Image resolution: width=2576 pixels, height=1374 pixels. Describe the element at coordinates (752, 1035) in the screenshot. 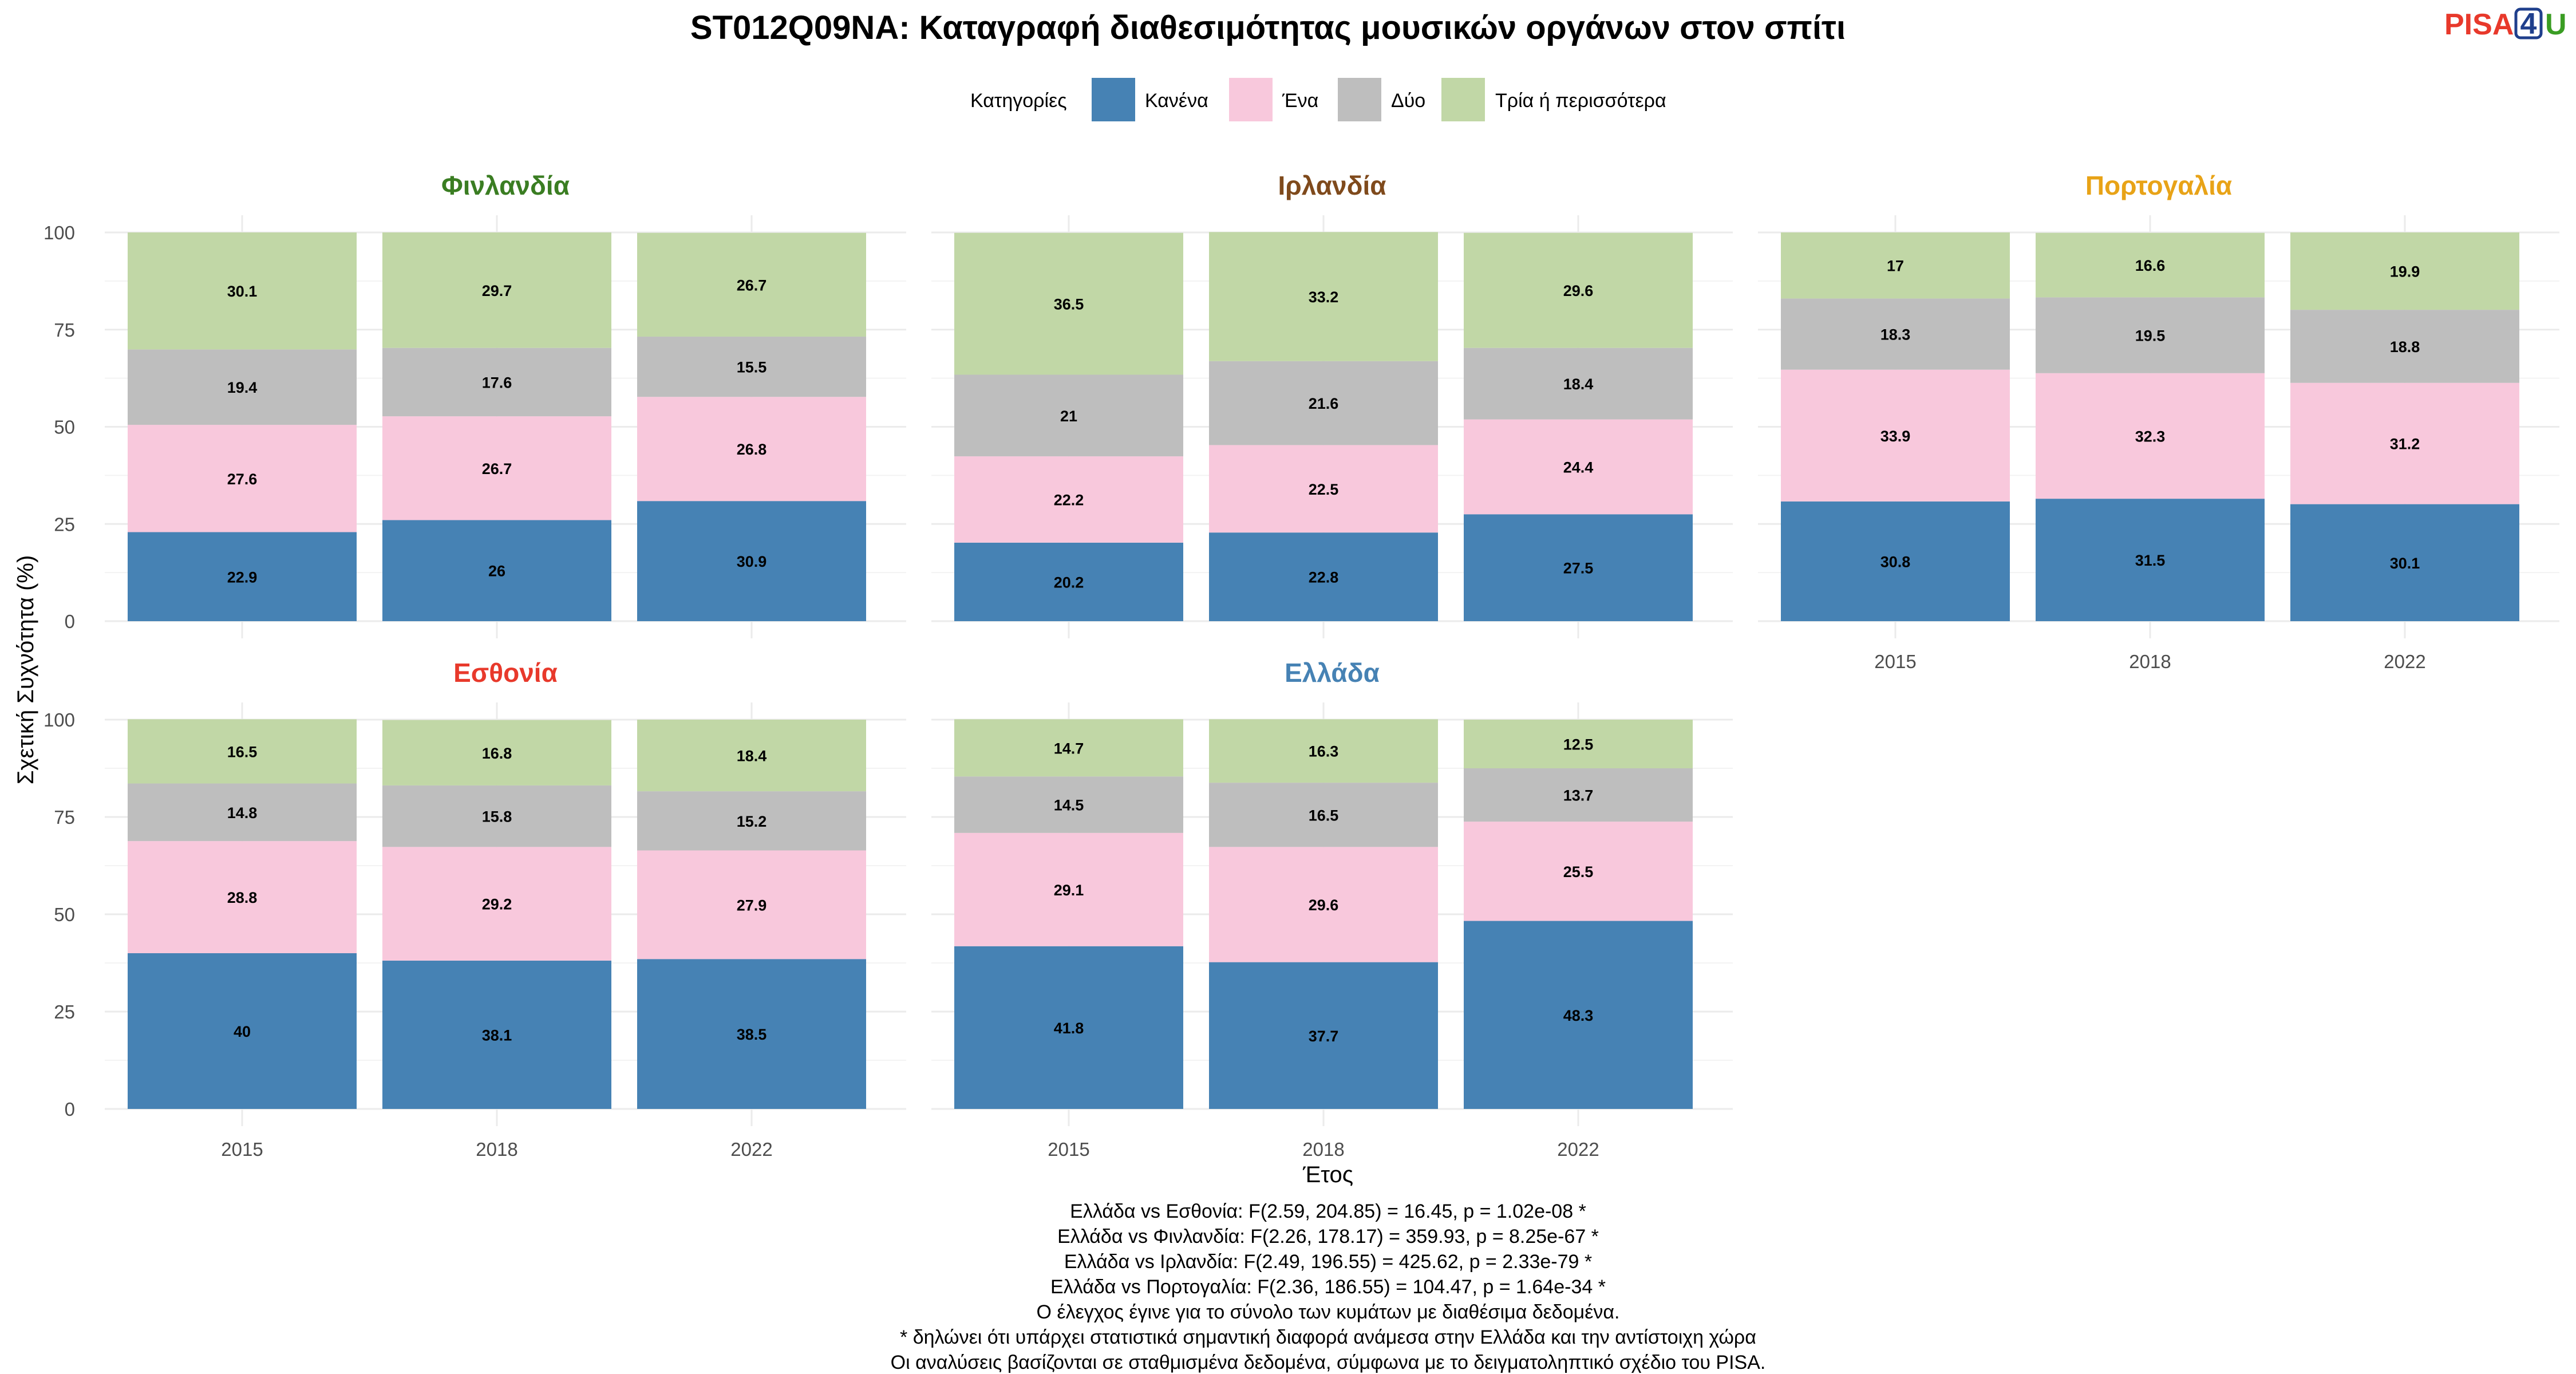

I see `data-label: 38.5` at that location.